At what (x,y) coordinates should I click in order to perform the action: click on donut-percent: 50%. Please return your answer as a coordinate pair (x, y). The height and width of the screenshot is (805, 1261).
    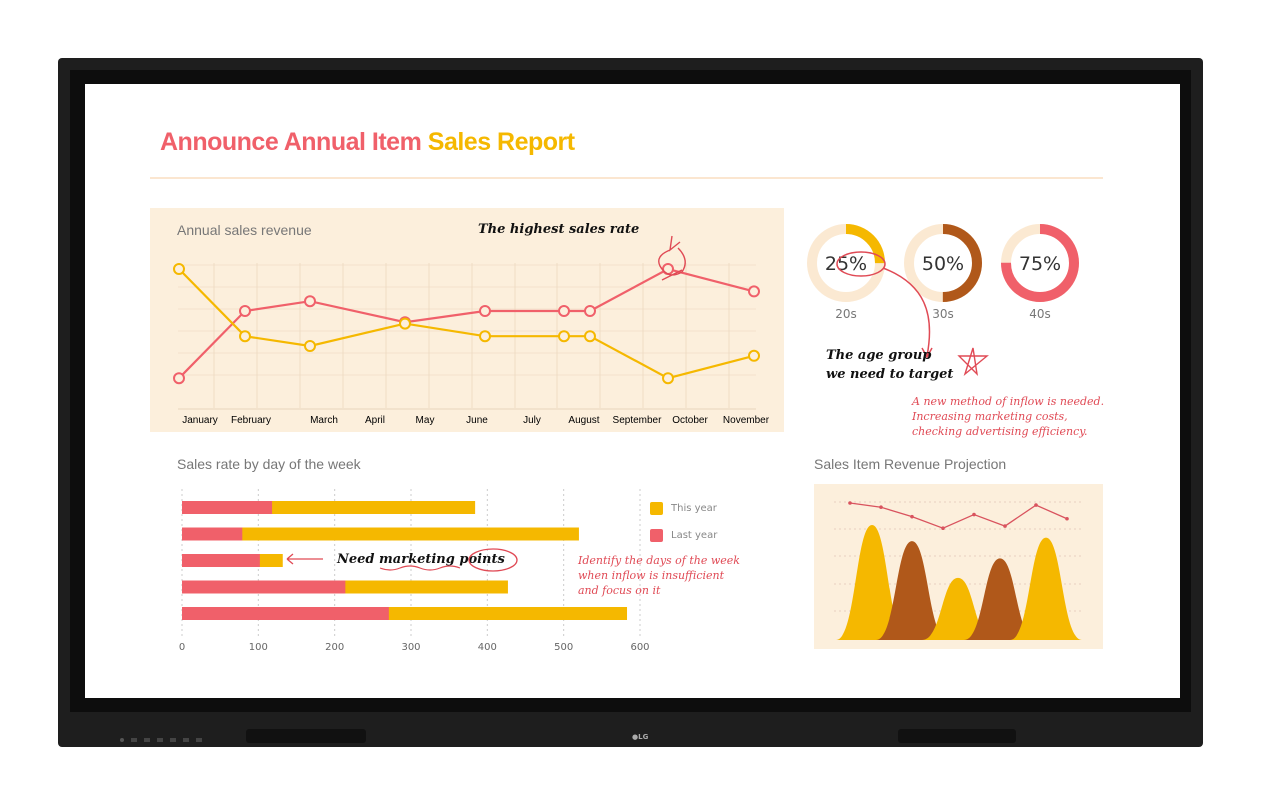
    Looking at the image, I should click on (943, 264).